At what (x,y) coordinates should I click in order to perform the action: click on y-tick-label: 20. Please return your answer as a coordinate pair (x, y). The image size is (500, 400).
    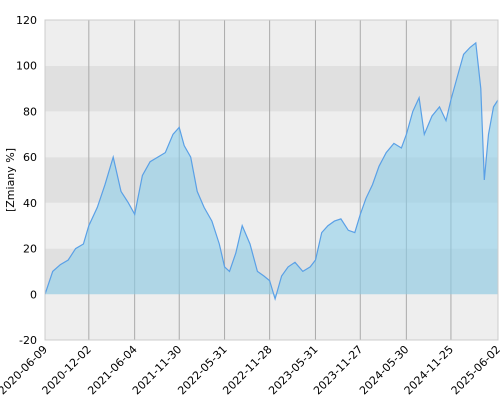
    Looking at the image, I should click on (30, 249).